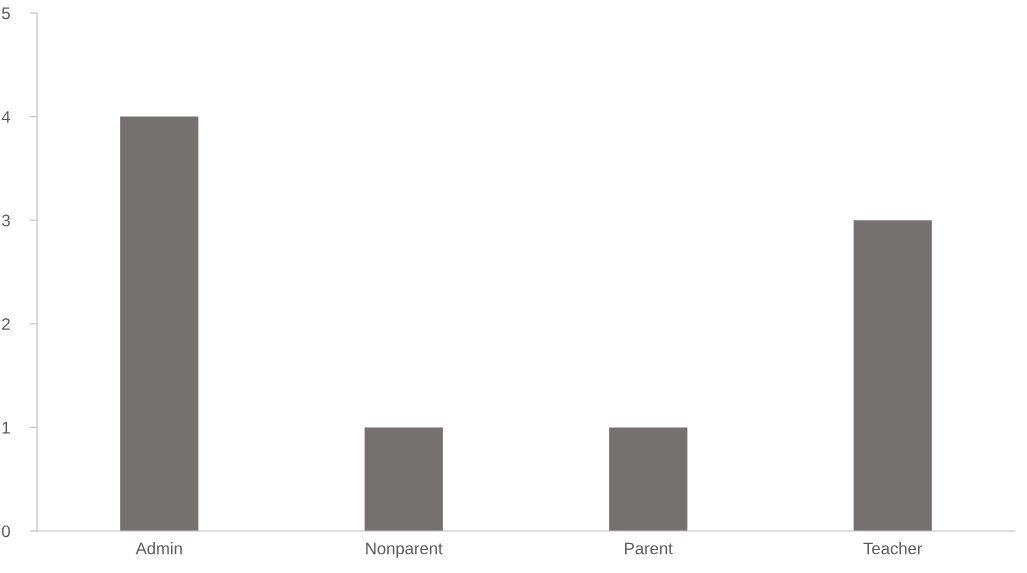  What do you see at coordinates (6, 13) in the screenshot?
I see `y-tick-label: 5` at bounding box center [6, 13].